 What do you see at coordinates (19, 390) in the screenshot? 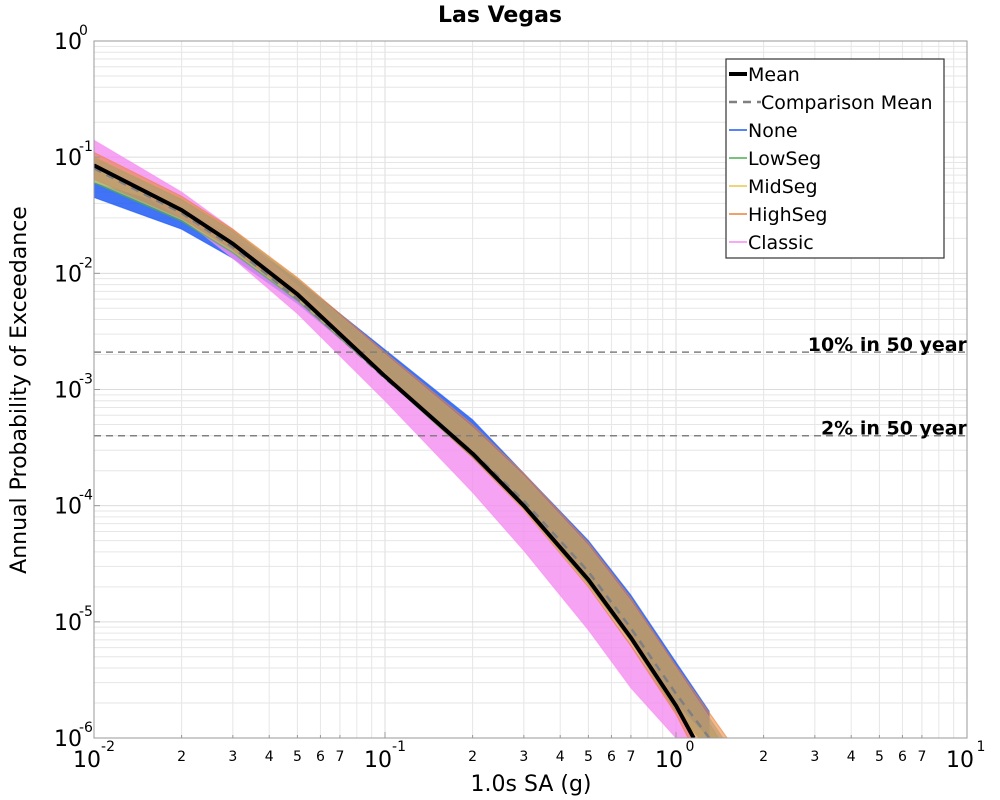
I see `y-axis-label: Annual Probability of Exceedance` at bounding box center [19, 390].